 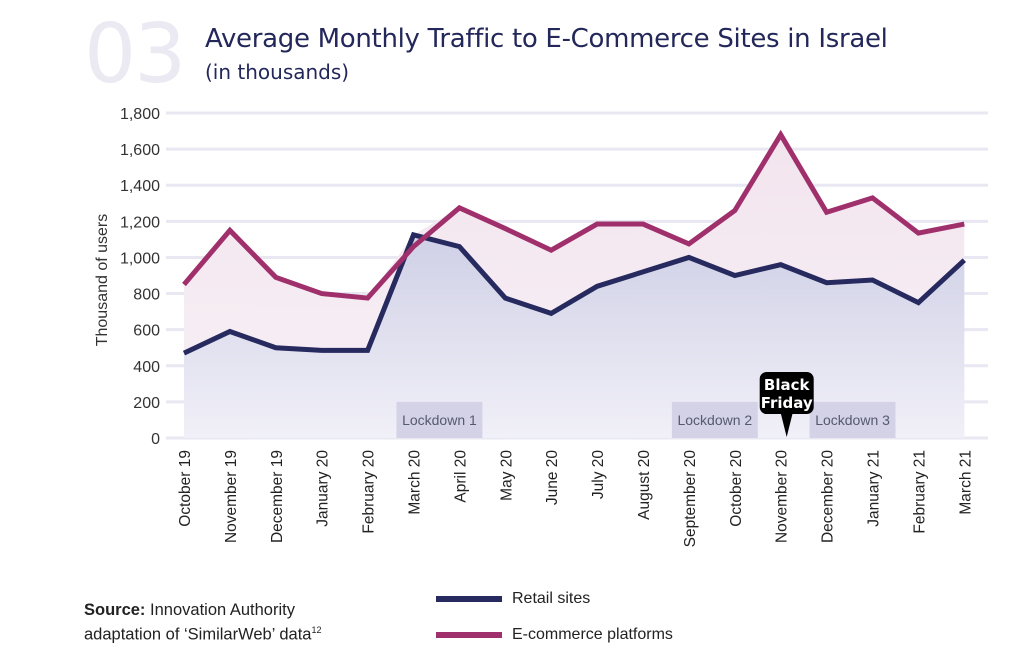 What do you see at coordinates (598, 474) in the screenshot?
I see `x-tick-label: July 20` at bounding box center [598, 474].